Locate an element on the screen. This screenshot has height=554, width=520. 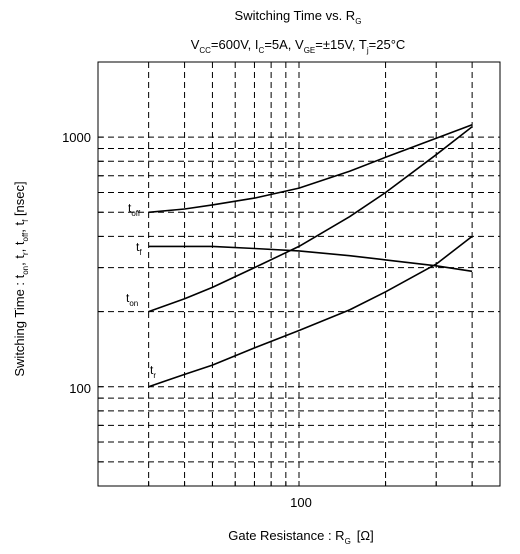
series-line-tf is located at coordinates (310, 259).